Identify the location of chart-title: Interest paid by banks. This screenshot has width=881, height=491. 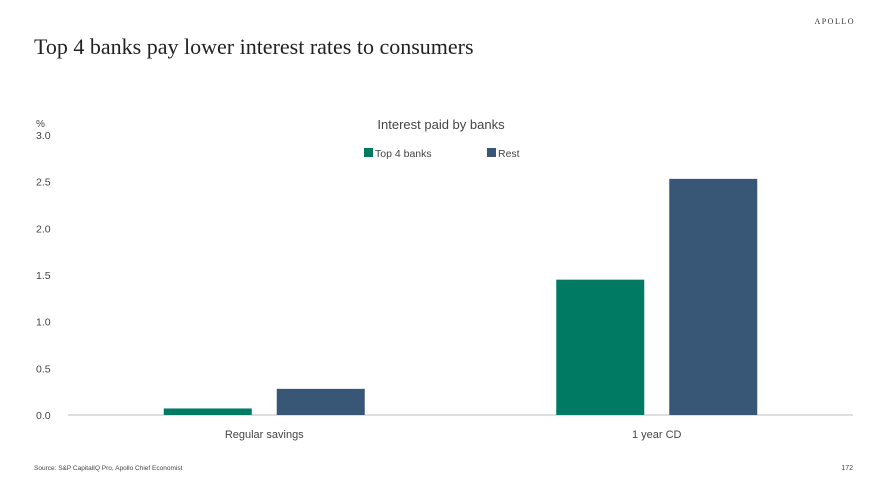
(441, 124).